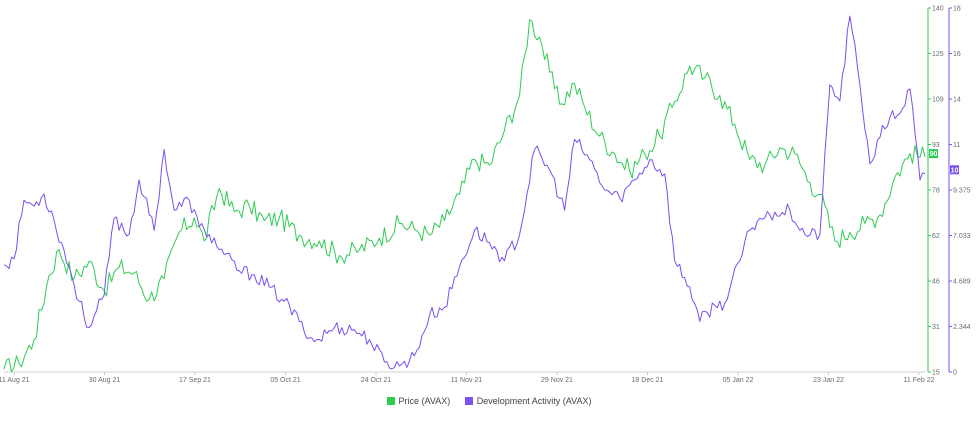 Image resolution: width=978 pixels, height=421 pixels. Describe the element at coordinates (962, 327) in the screenshot. I see `dev-tick-label: 2.344` at that location.